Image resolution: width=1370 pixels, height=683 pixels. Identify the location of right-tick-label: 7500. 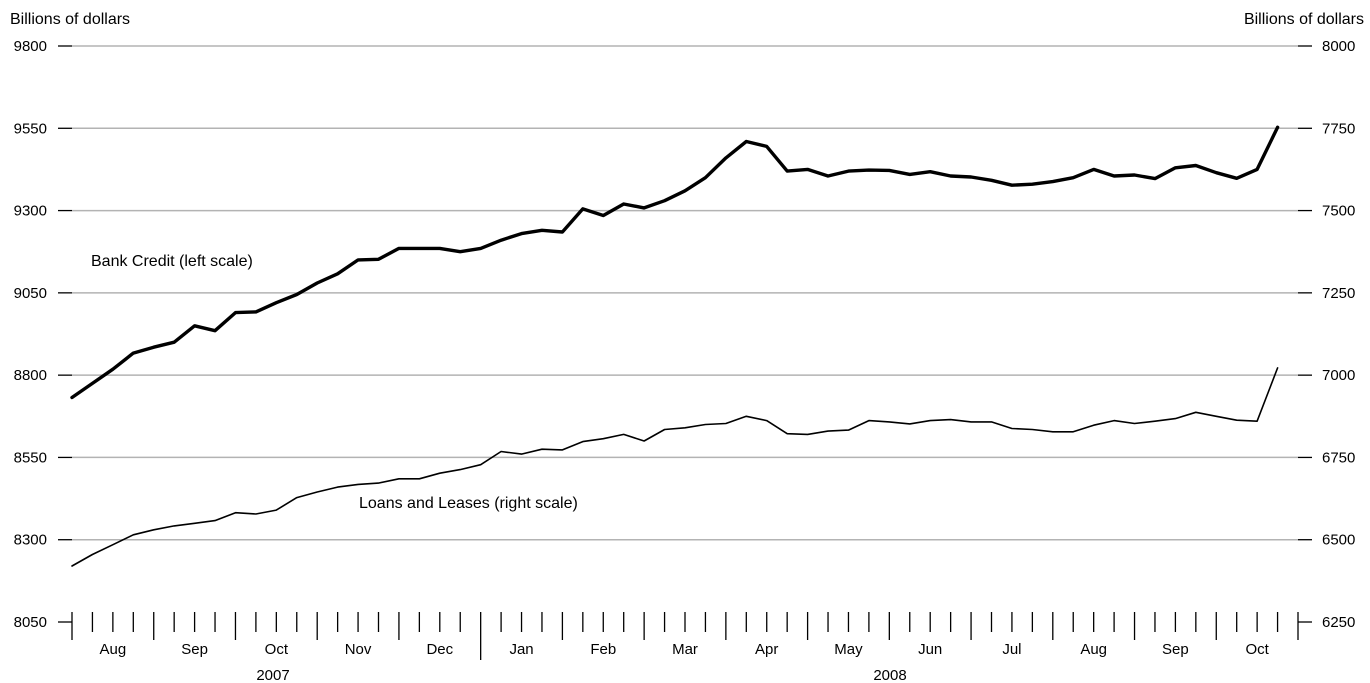
(1338, 211).